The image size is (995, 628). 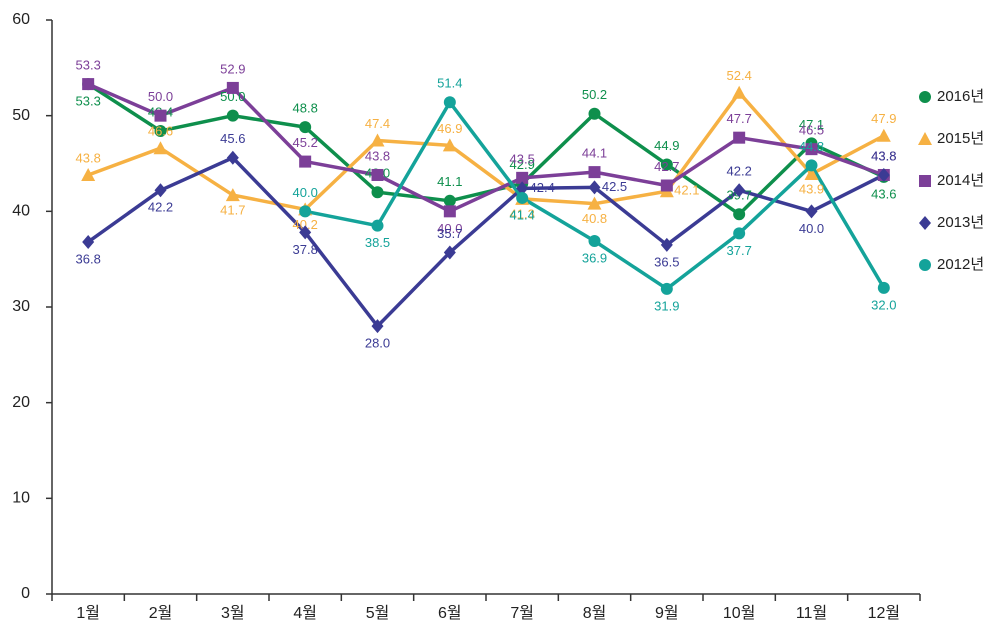 I want to click on data-label: 36.5, so click(x=666, y=261).